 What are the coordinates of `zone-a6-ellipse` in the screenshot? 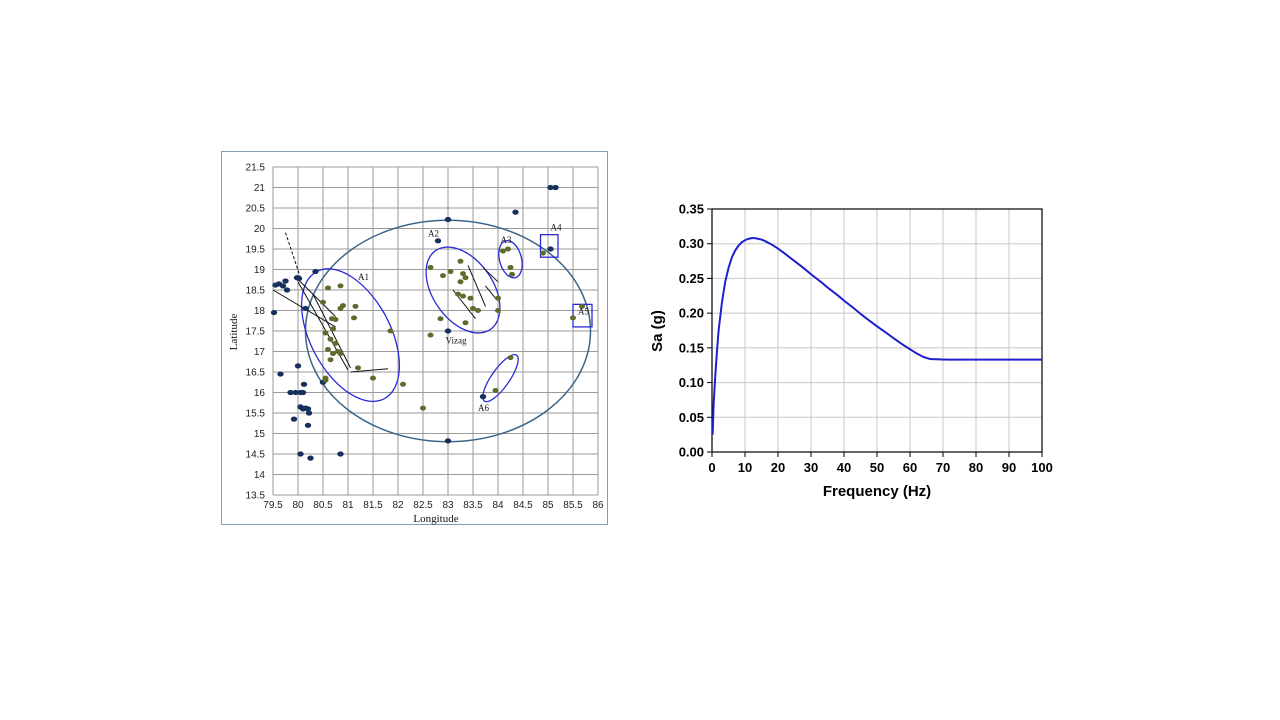 It's located at (500, 378).